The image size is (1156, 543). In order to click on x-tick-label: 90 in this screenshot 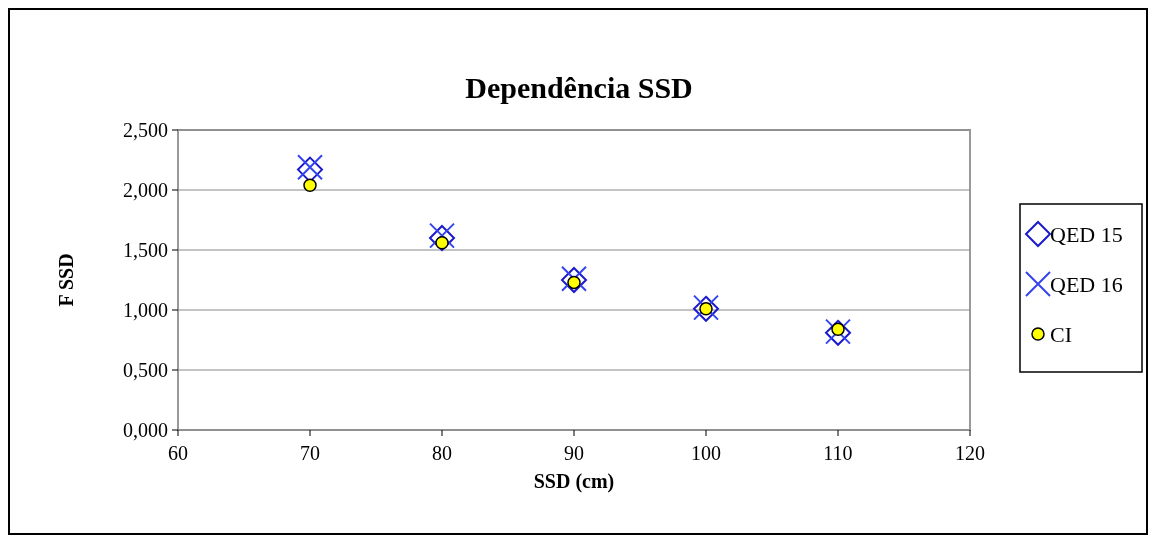, I will do `click(574, 453)`.